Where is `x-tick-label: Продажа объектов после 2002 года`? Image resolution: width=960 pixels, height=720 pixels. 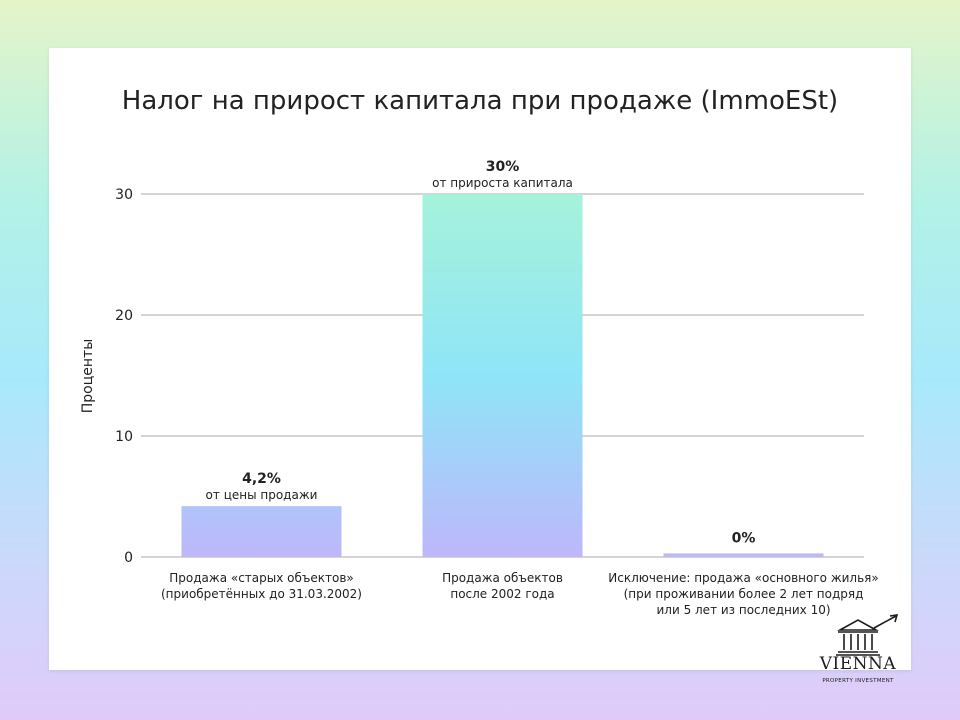
x-tick-label: Продажа объектов после 2002 года is located at coordinates (502, 586).